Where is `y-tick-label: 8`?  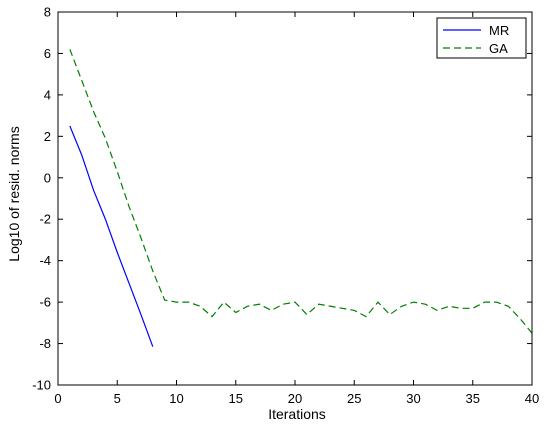 y-tick-label: 8 is located at coordinates (47, 12).